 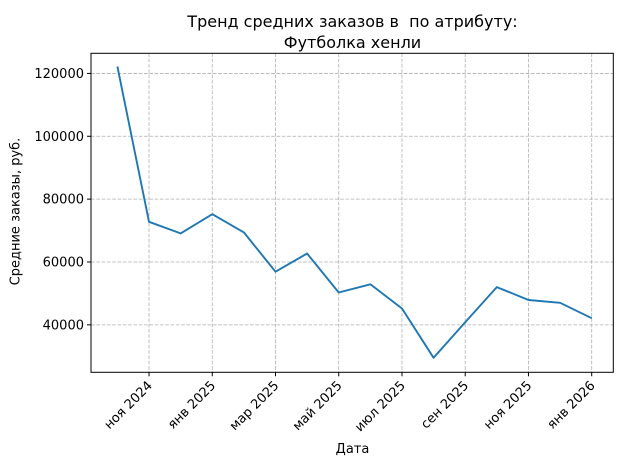 What do you see at coordinates (317, 406) in the screenshot?
I see `x-tick-label: май 2025` at bounding box center [317, 406].